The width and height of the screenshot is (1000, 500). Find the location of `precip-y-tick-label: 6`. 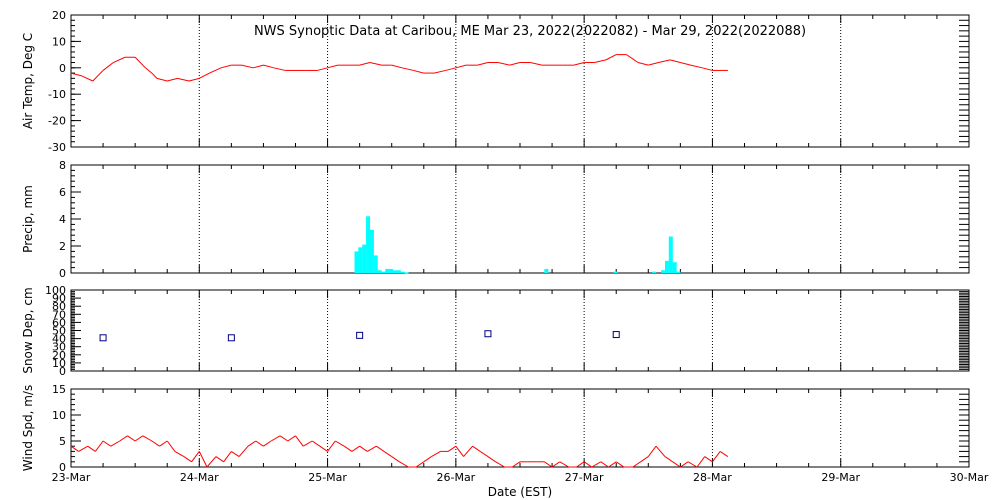

precip-y-tick-label: 6 is located at coordinates (62, 192).